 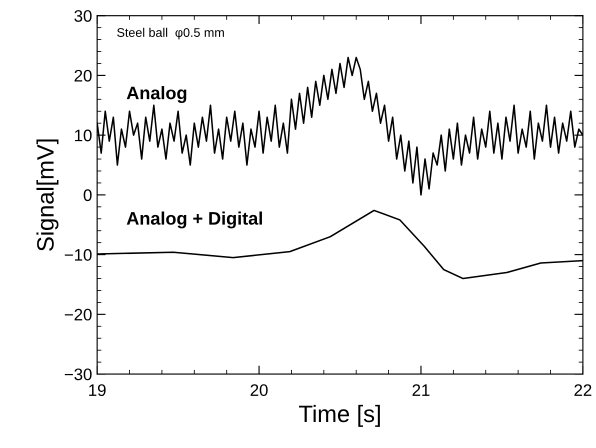 What do you see at coordinates (47, 195) in the screenshot?
I see `y-axis-title: Signal[mV]` at bounding box center [47, 195].